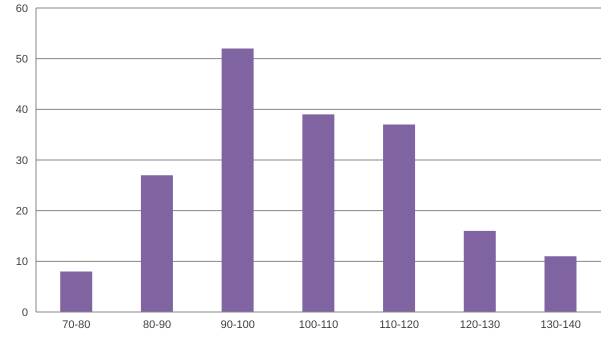 The height and width of the screenshot is (340, 605). I want to click on y-tick-label: 60, so click(22, 8).